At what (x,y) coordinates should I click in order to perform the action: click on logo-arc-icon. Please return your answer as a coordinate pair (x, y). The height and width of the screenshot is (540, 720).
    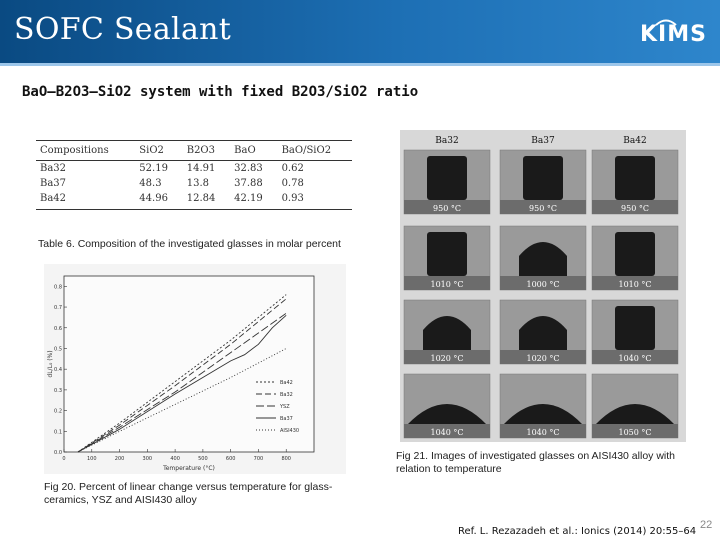
    Looking at the image, I should click on (666, 22).